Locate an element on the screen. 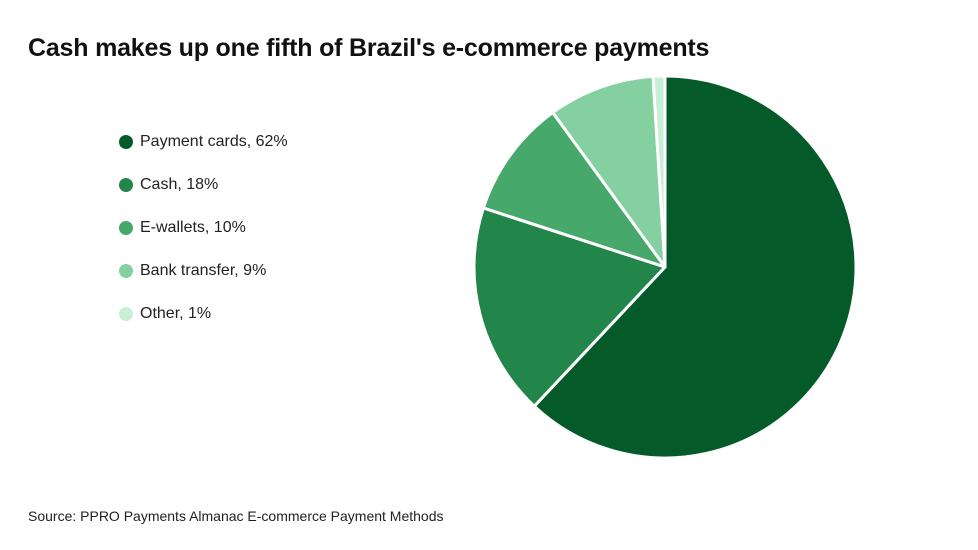 The height and width of the screenshot is (550, 978). pie-slice-e-wallets is located at coordinates (574, 189).